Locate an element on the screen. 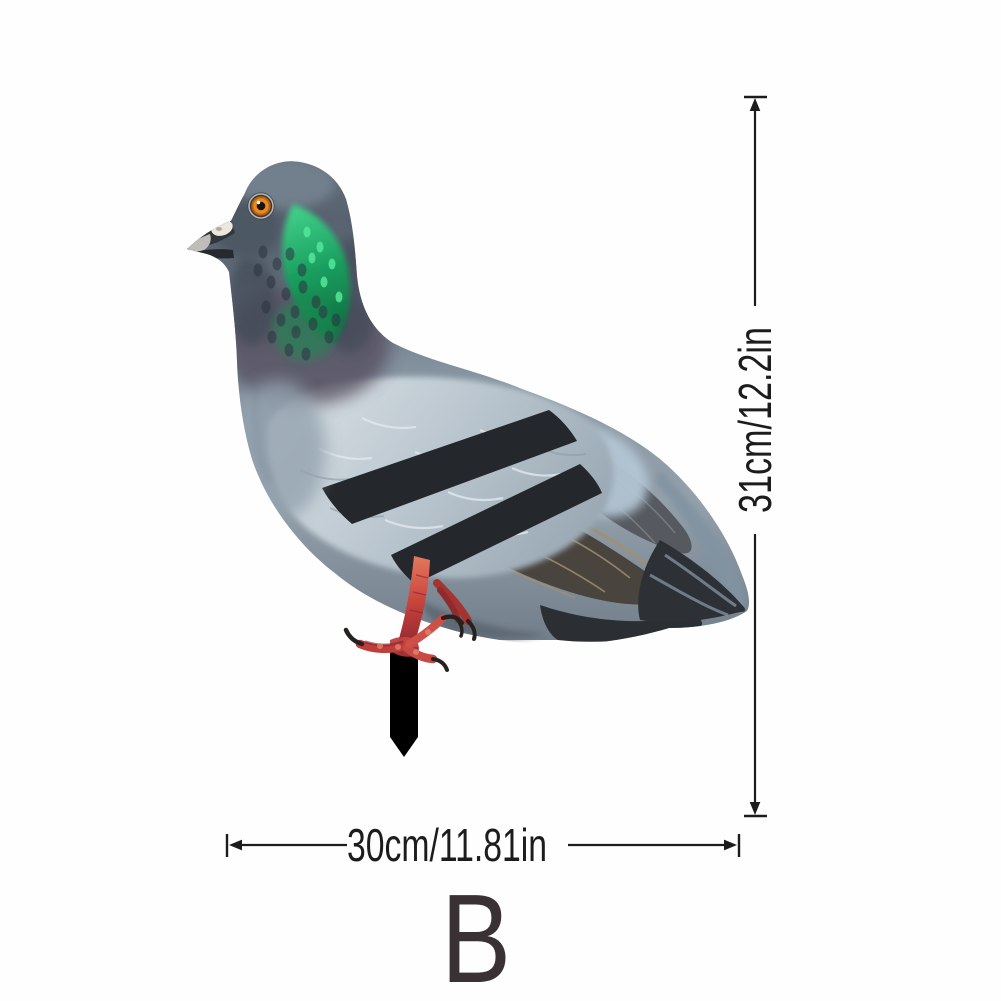  tarsus-scales is located at coordinates (419, 594).